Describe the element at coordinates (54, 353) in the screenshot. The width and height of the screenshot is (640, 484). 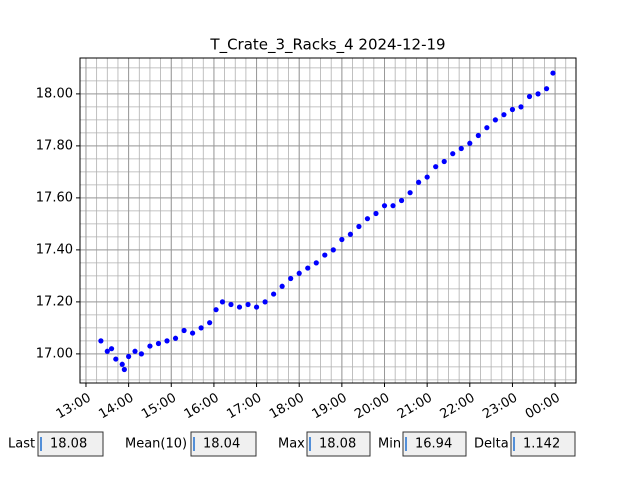
I see `y-tick-label: 17.00` at that location.